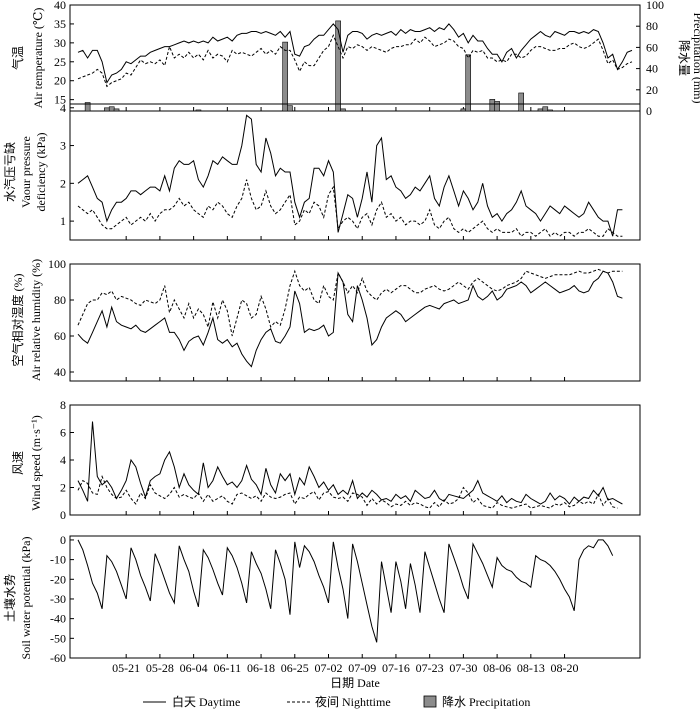 This screenshot has height=709, width=700. I want to click on axes: 0 -10 -20 -30 -40 -50 -60, so click(308, 599).